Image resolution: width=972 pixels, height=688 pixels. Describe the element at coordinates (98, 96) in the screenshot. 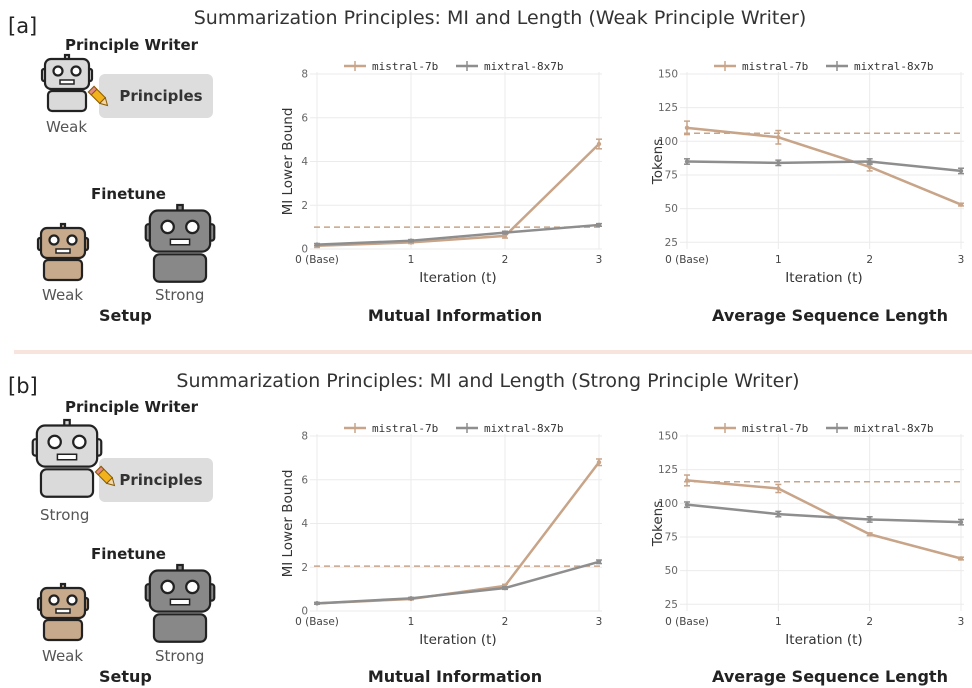

I see `pencil-icon` at that location.